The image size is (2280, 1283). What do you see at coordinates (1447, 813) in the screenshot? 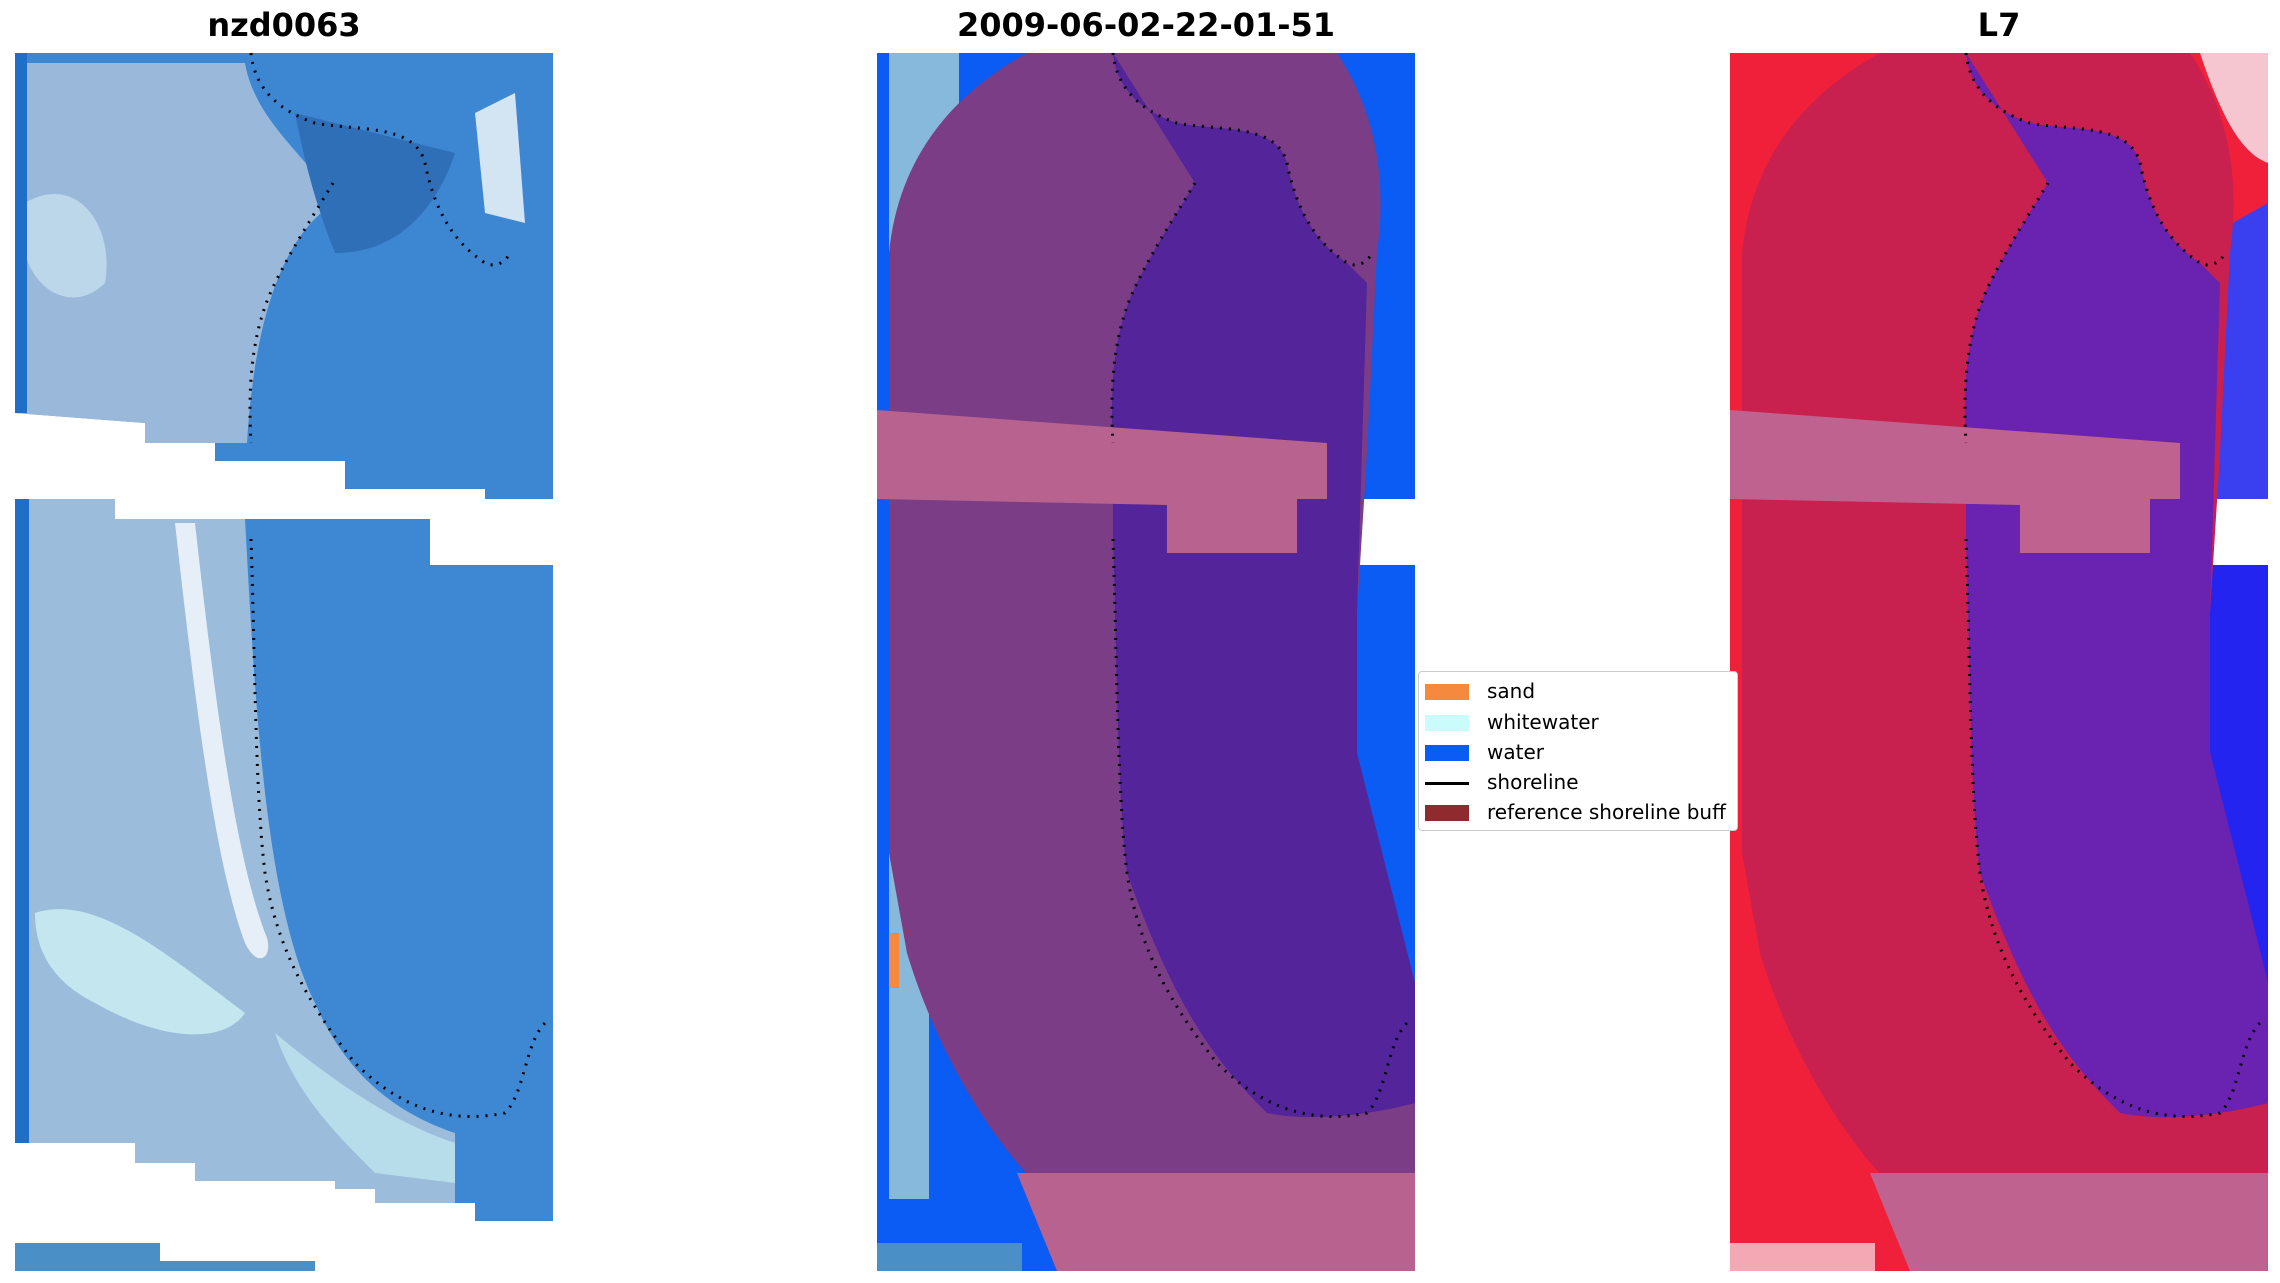
I see `reference-buffer-swatch` at bounding box center [1447, 813].